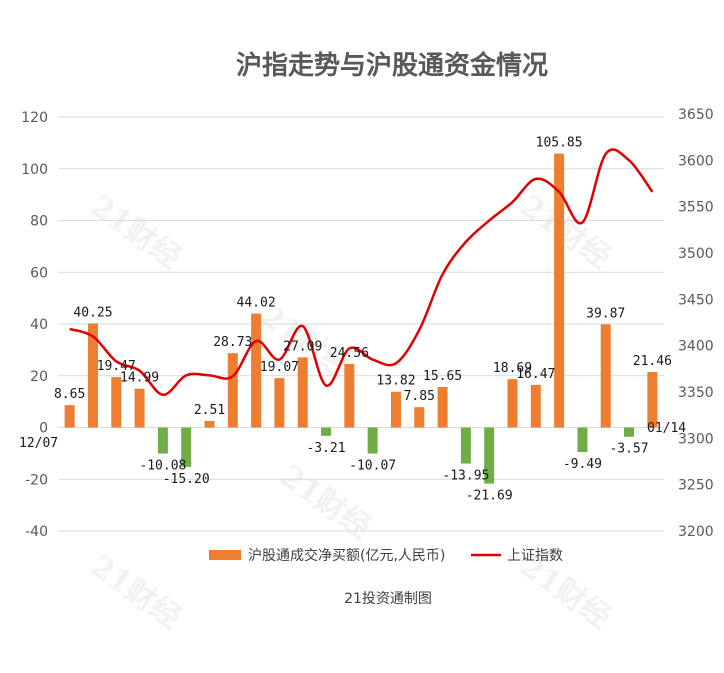  Describe the element at coordinates (535, 556) in the screenshot. I see `legend-line-label: 上证指数` at that location.